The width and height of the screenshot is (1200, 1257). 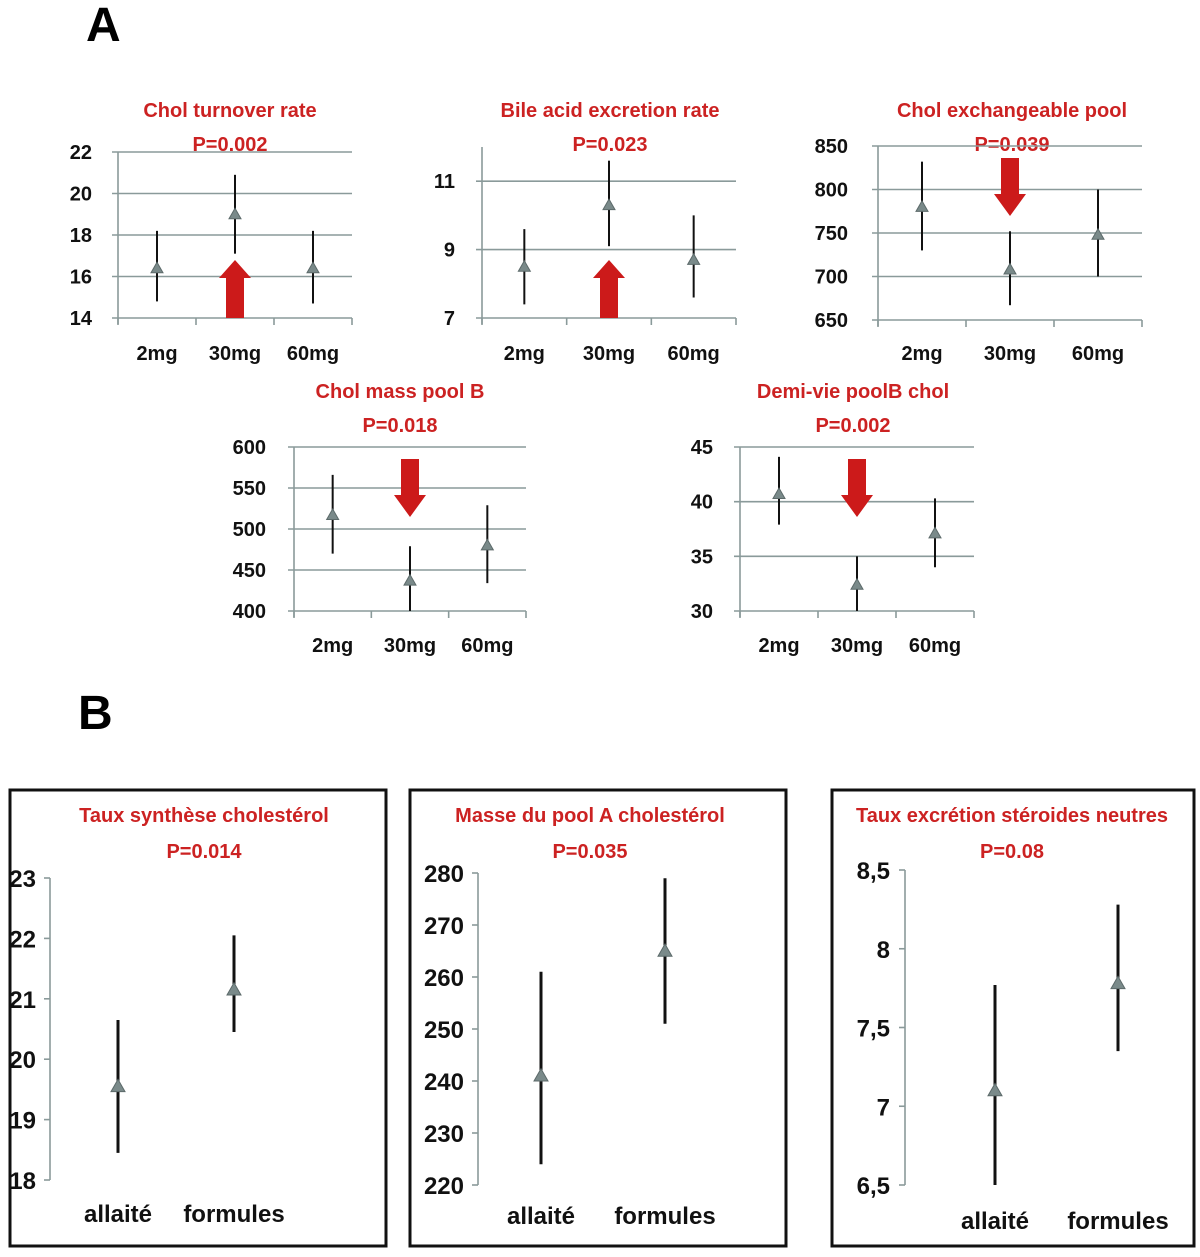 What do you see at coordinates (444, 1186) in the screenshot?
I see `y-tick-label: 220` at bounding box center [444, 1186].